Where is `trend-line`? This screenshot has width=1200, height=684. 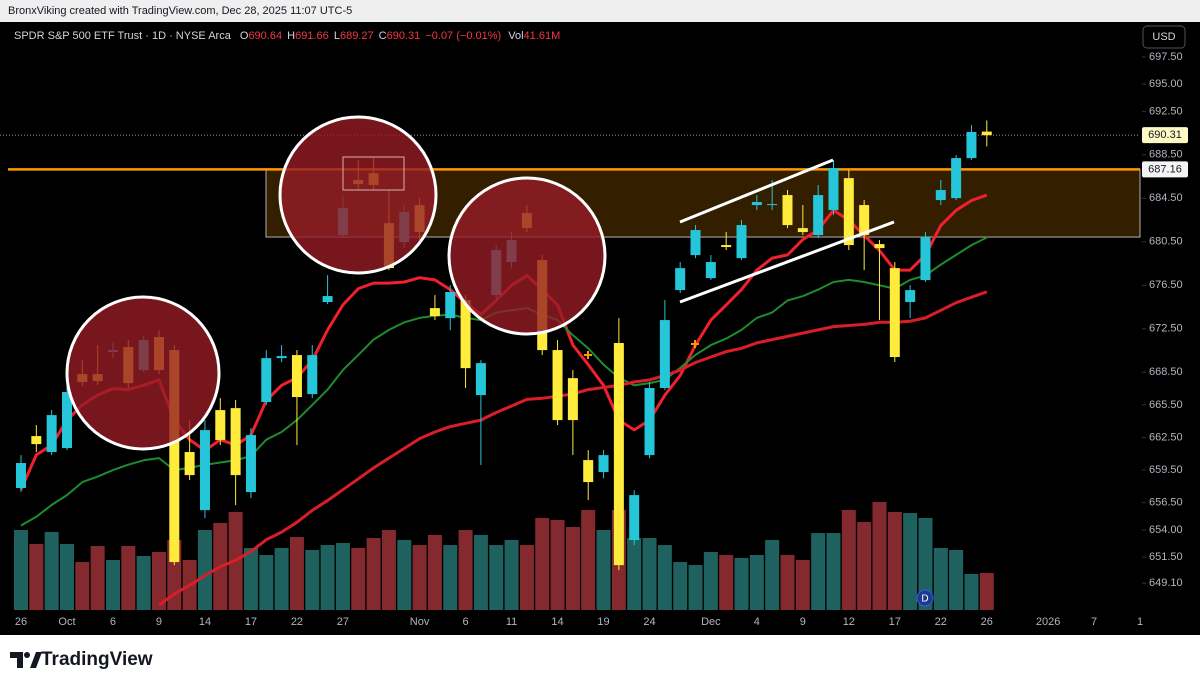
trend-line is located at coordinates (756, 191).